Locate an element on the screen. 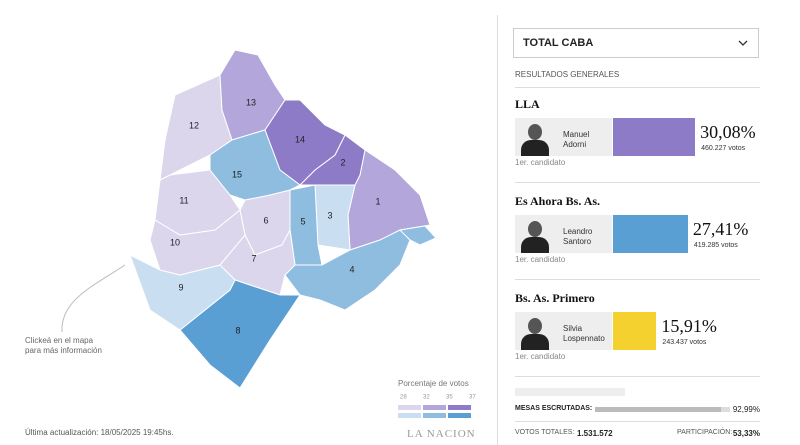 The image size is (800, 445). candidate: Silvia is located at coordinates (573, 328).